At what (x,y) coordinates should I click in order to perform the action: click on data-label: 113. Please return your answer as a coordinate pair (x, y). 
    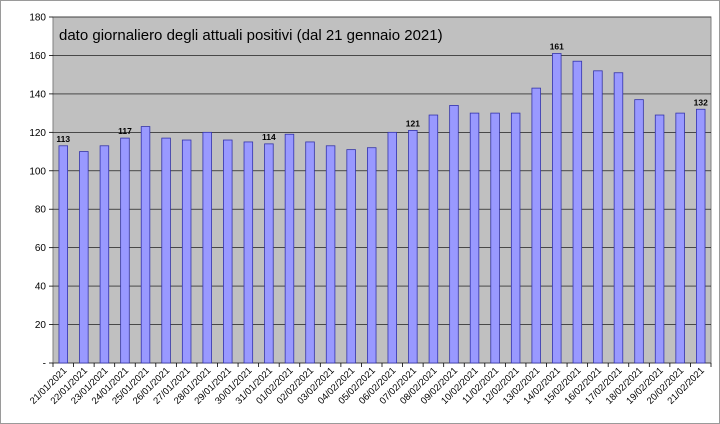
    Looking at the image, I should click on (63, 139).